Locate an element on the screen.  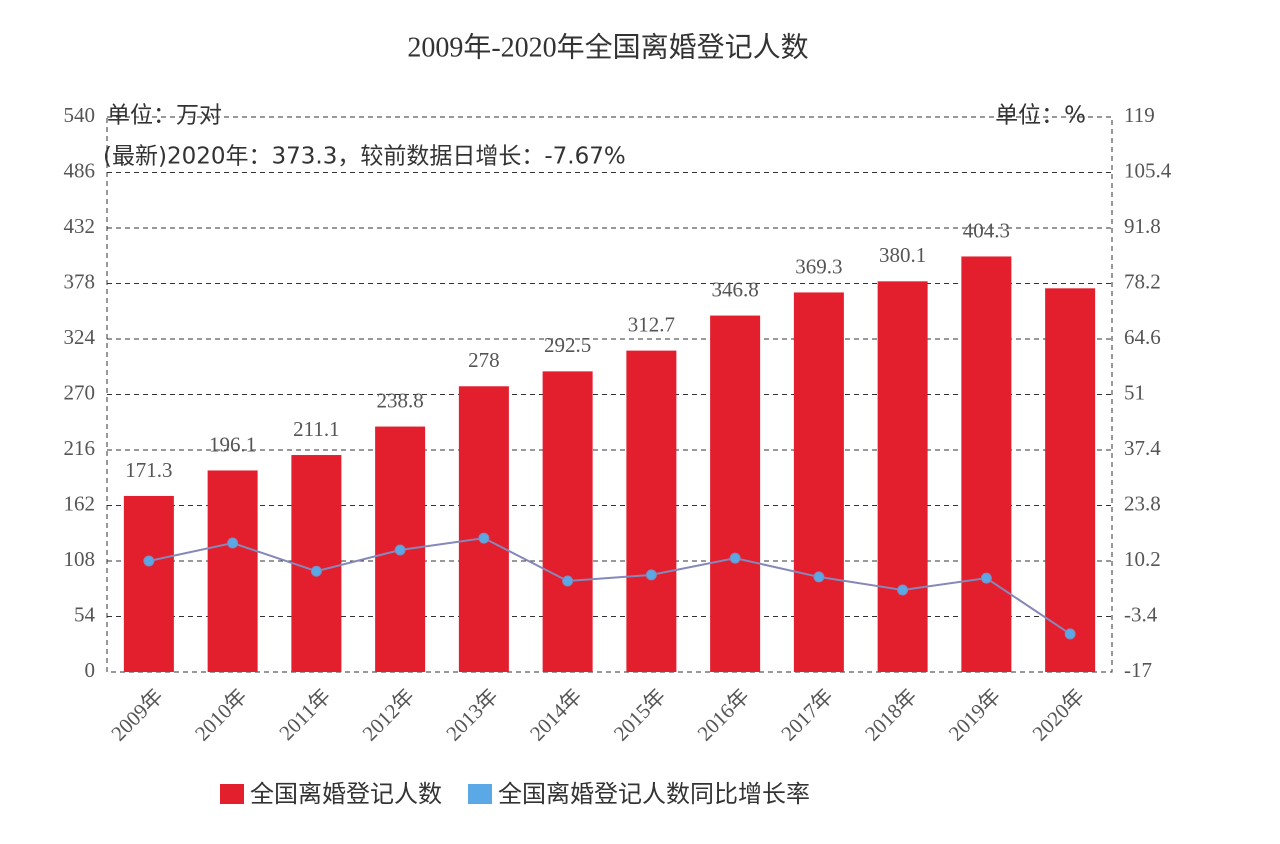
line is located at coordinates (609, 586).